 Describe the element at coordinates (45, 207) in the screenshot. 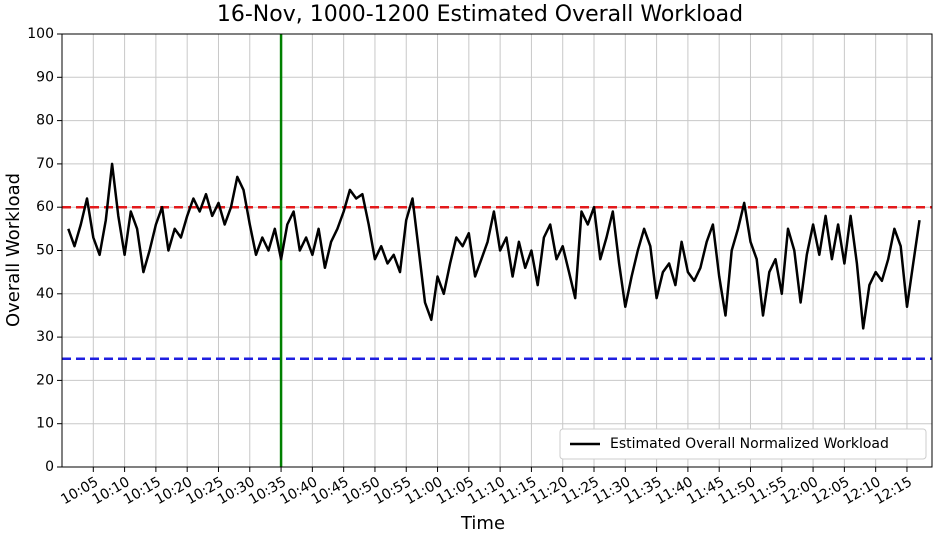

I see `y-tick-label: 60` at that location.